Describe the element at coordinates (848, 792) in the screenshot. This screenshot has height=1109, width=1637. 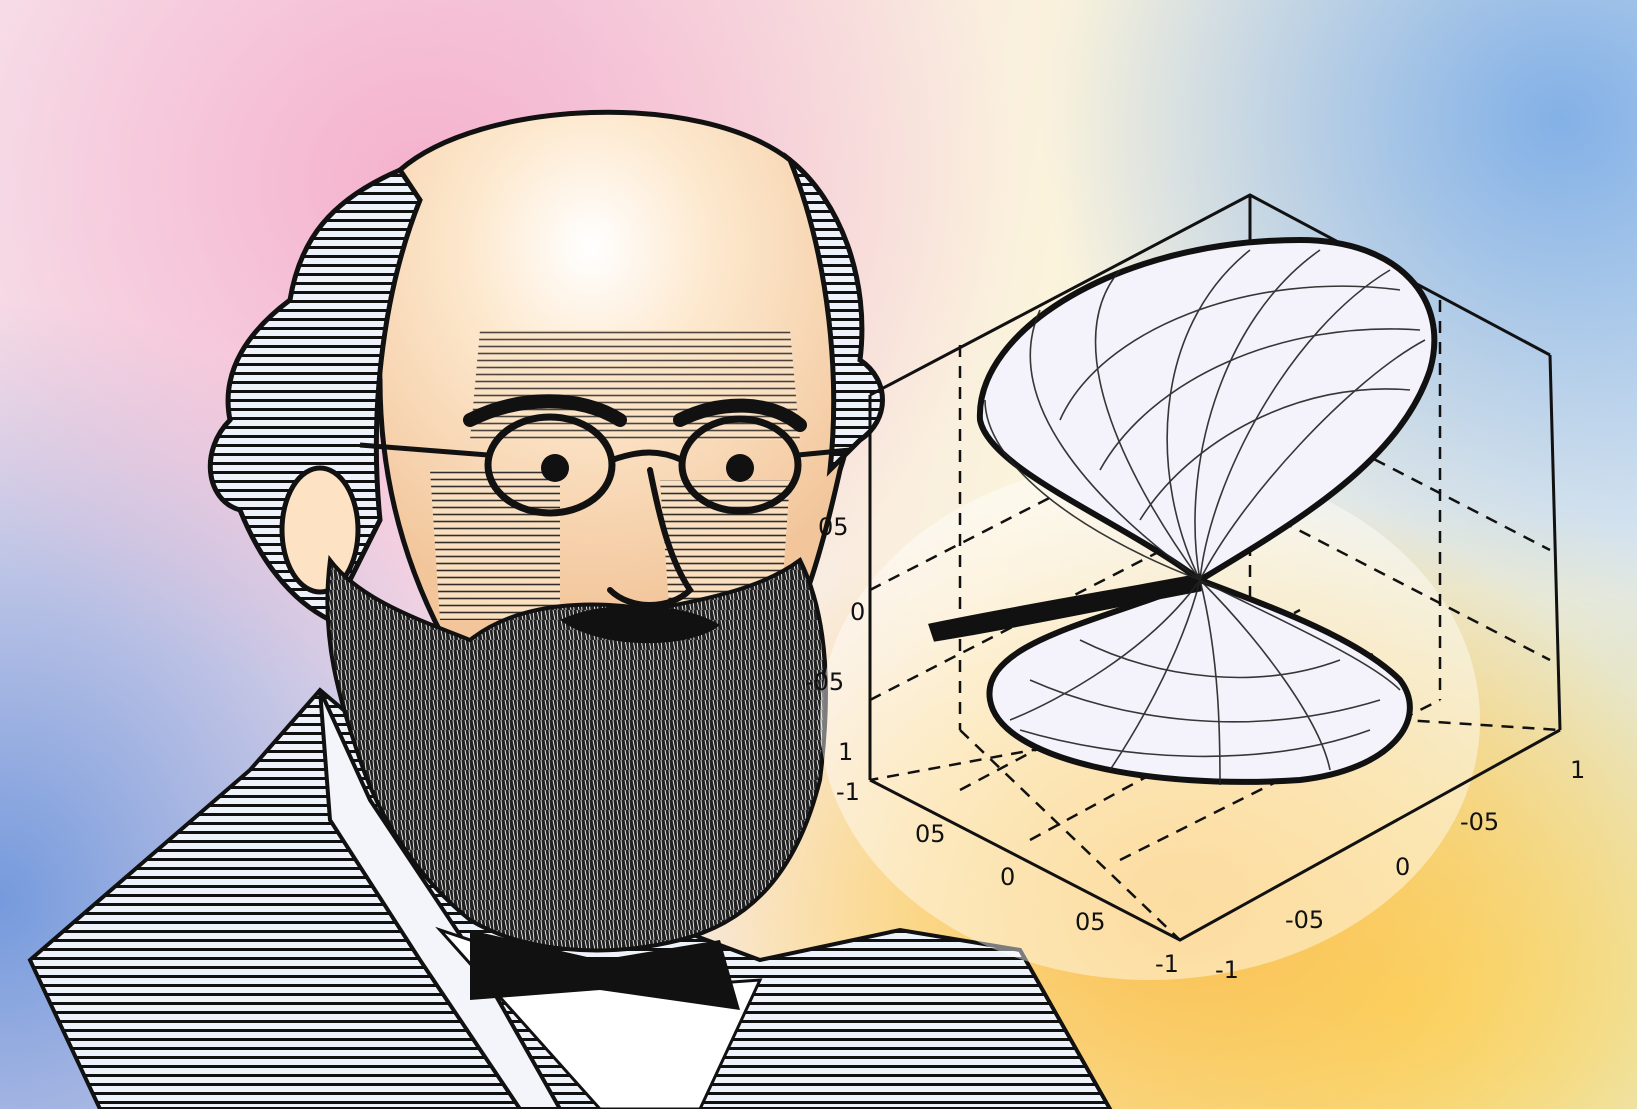
I see `tick-z-neg1: -1` at that location.